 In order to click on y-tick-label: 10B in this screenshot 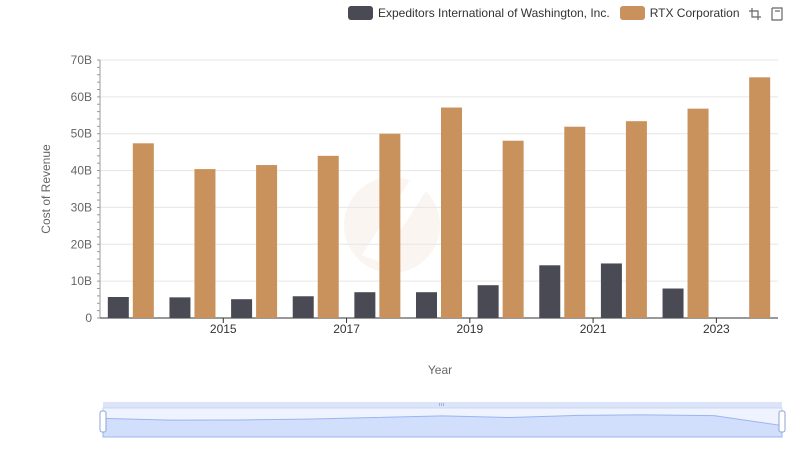, I will do `click(81, 281)`.